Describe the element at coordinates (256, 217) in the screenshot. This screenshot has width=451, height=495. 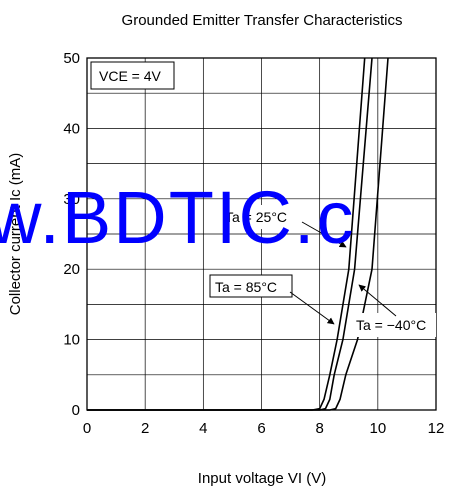
I see `annotation-ta-25-text: Ta = 25°C` at that location.